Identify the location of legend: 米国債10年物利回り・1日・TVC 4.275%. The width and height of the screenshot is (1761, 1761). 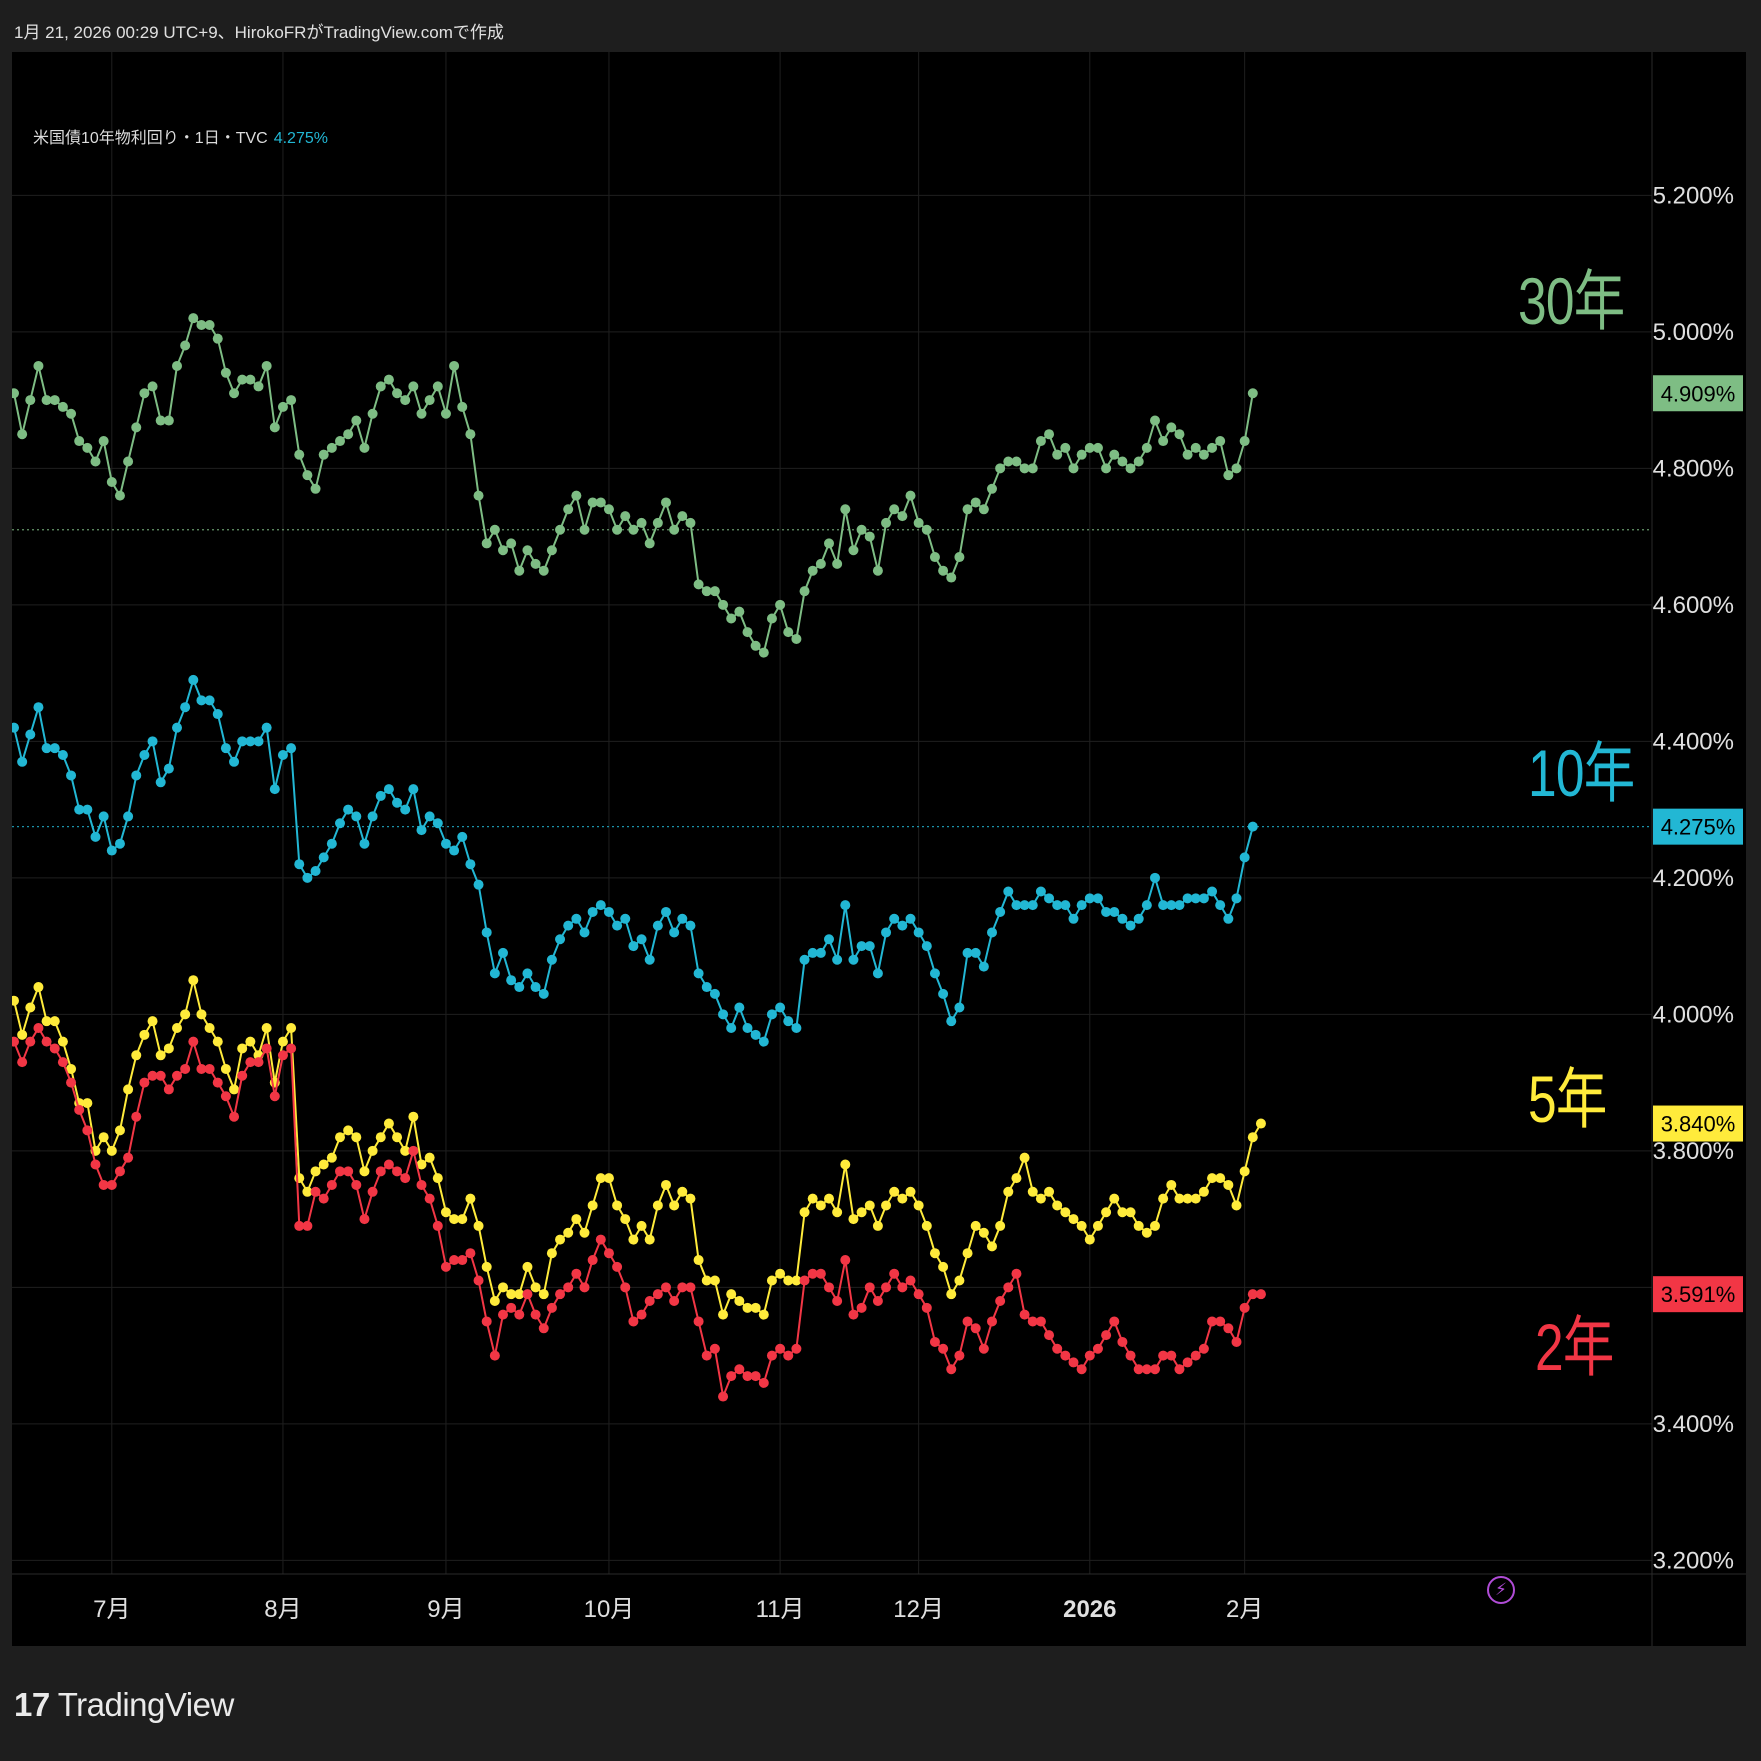
(180, 136).